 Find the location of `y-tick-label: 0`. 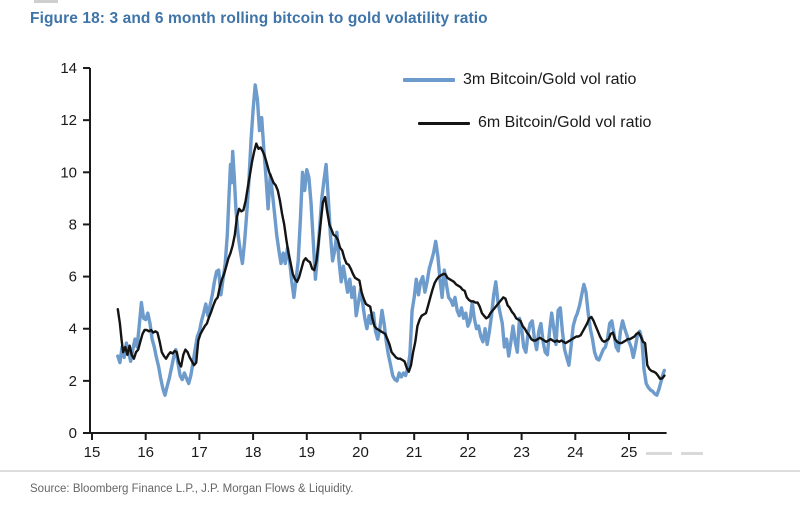

y-tick-label: 0 is located at coordinates (73, 433).